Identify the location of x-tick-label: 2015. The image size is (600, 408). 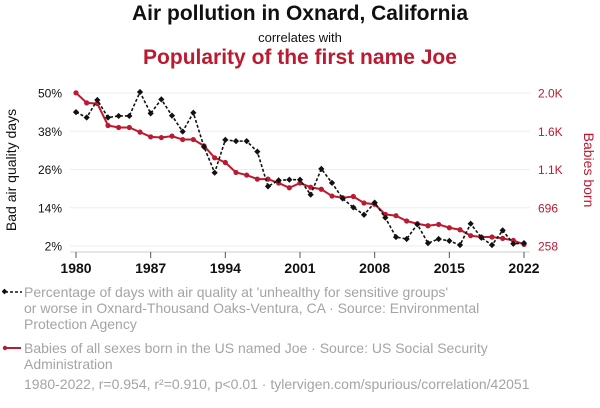
(449, 268).